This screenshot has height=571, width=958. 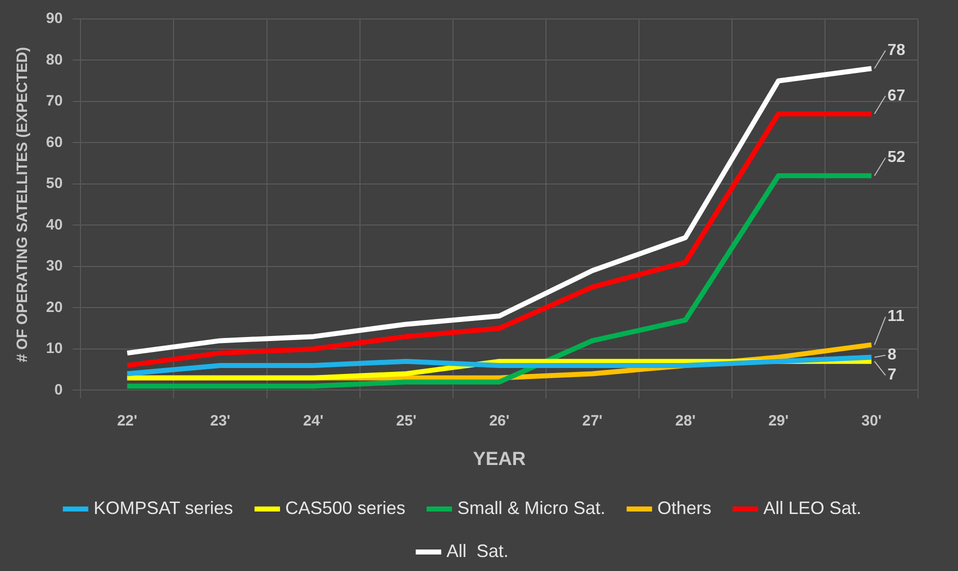 I want to click on x-tick-label: 22', so click(x=127, y=421).